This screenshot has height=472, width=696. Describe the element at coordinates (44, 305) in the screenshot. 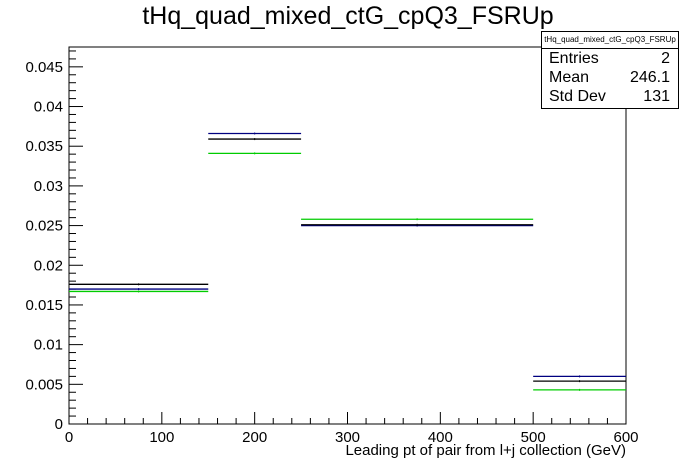

I see `y-tick-label: 0.015` at that location.